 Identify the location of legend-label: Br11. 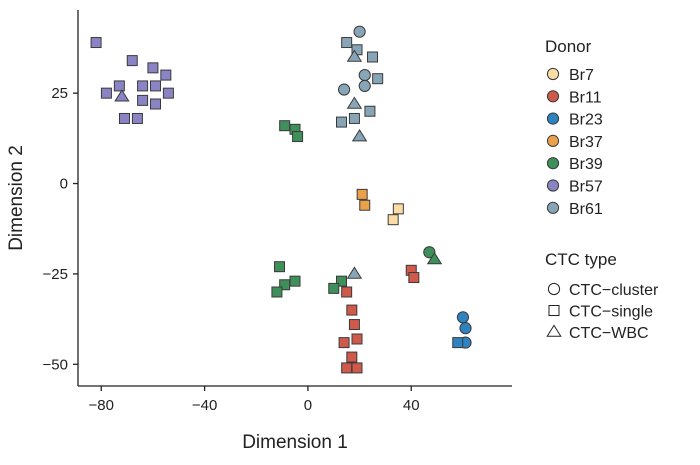
(585, 97).